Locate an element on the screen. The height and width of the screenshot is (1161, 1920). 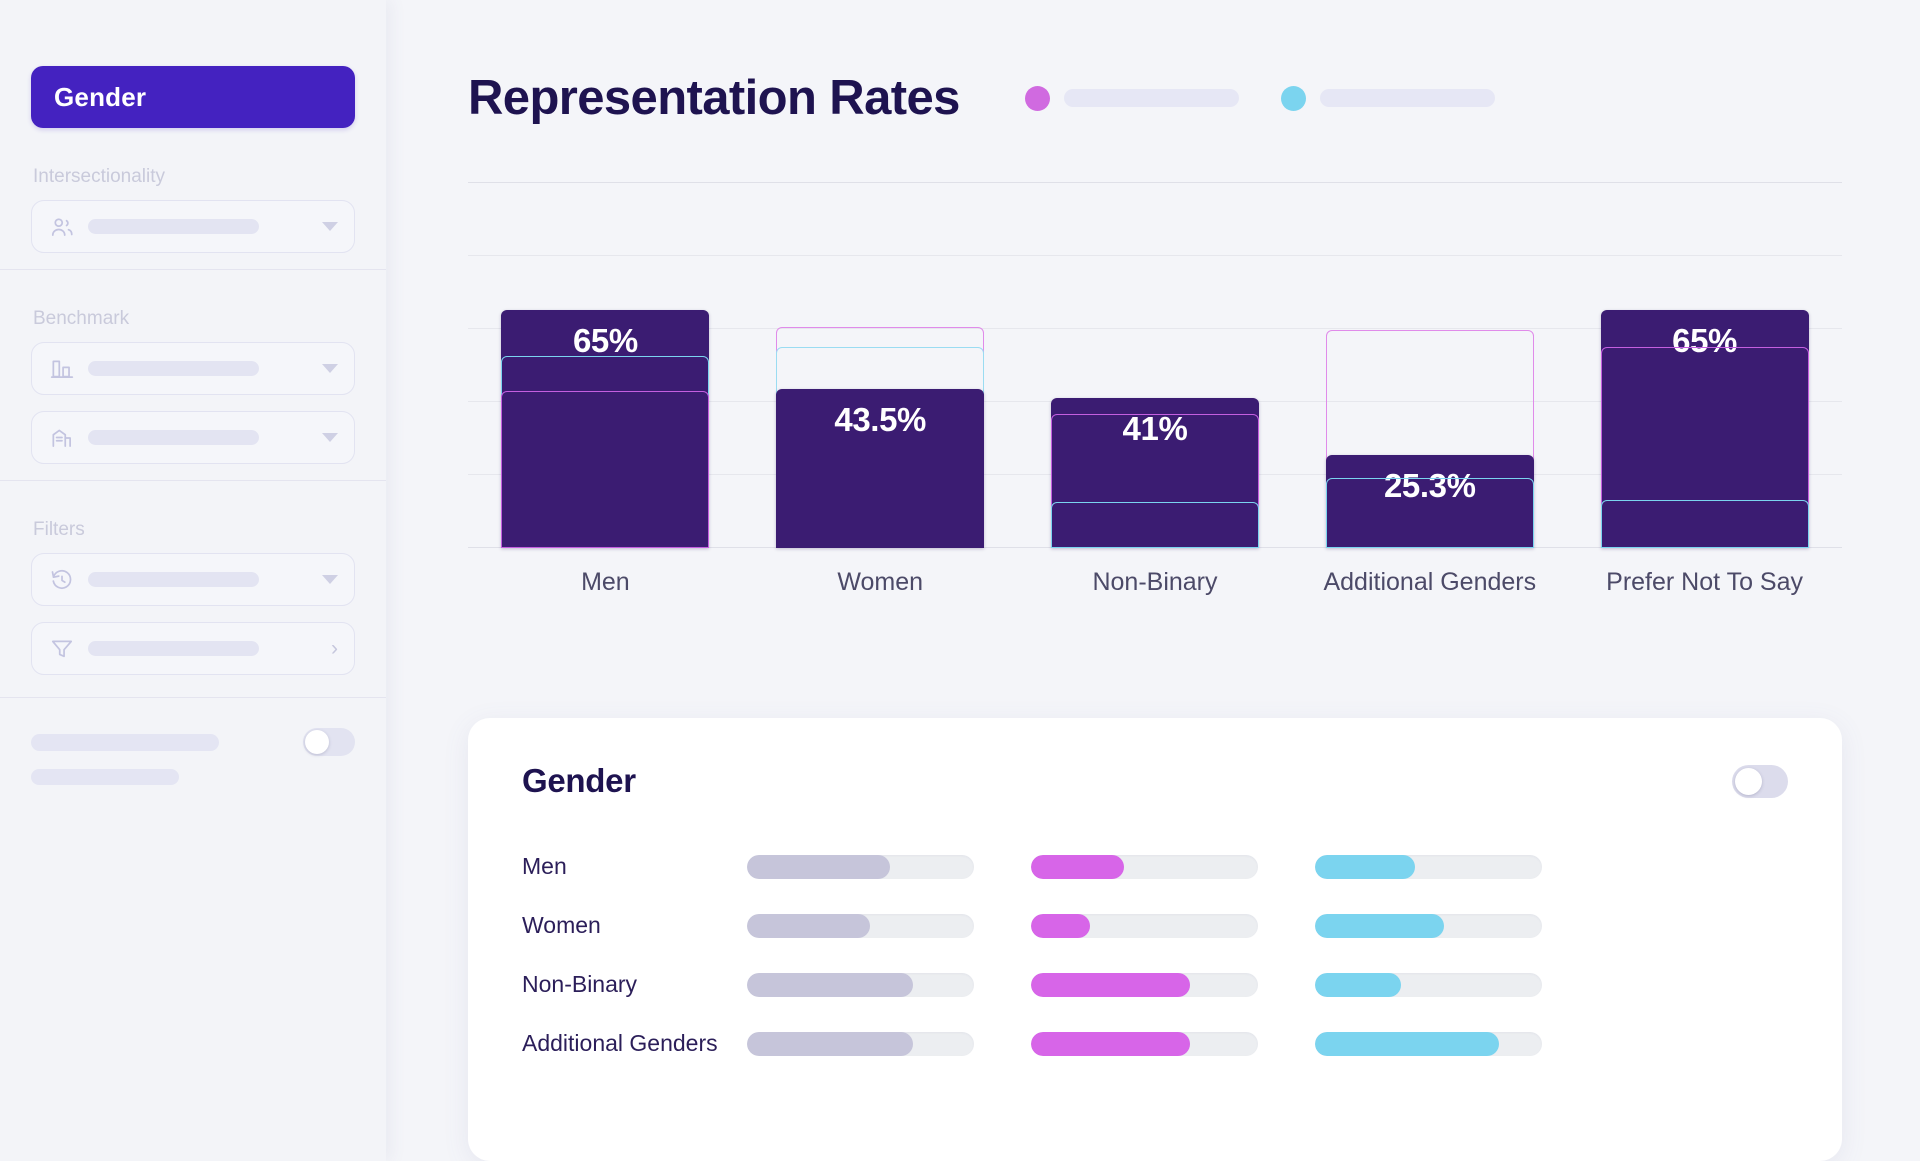
funnel-icon is located at coordinates (62, 649).